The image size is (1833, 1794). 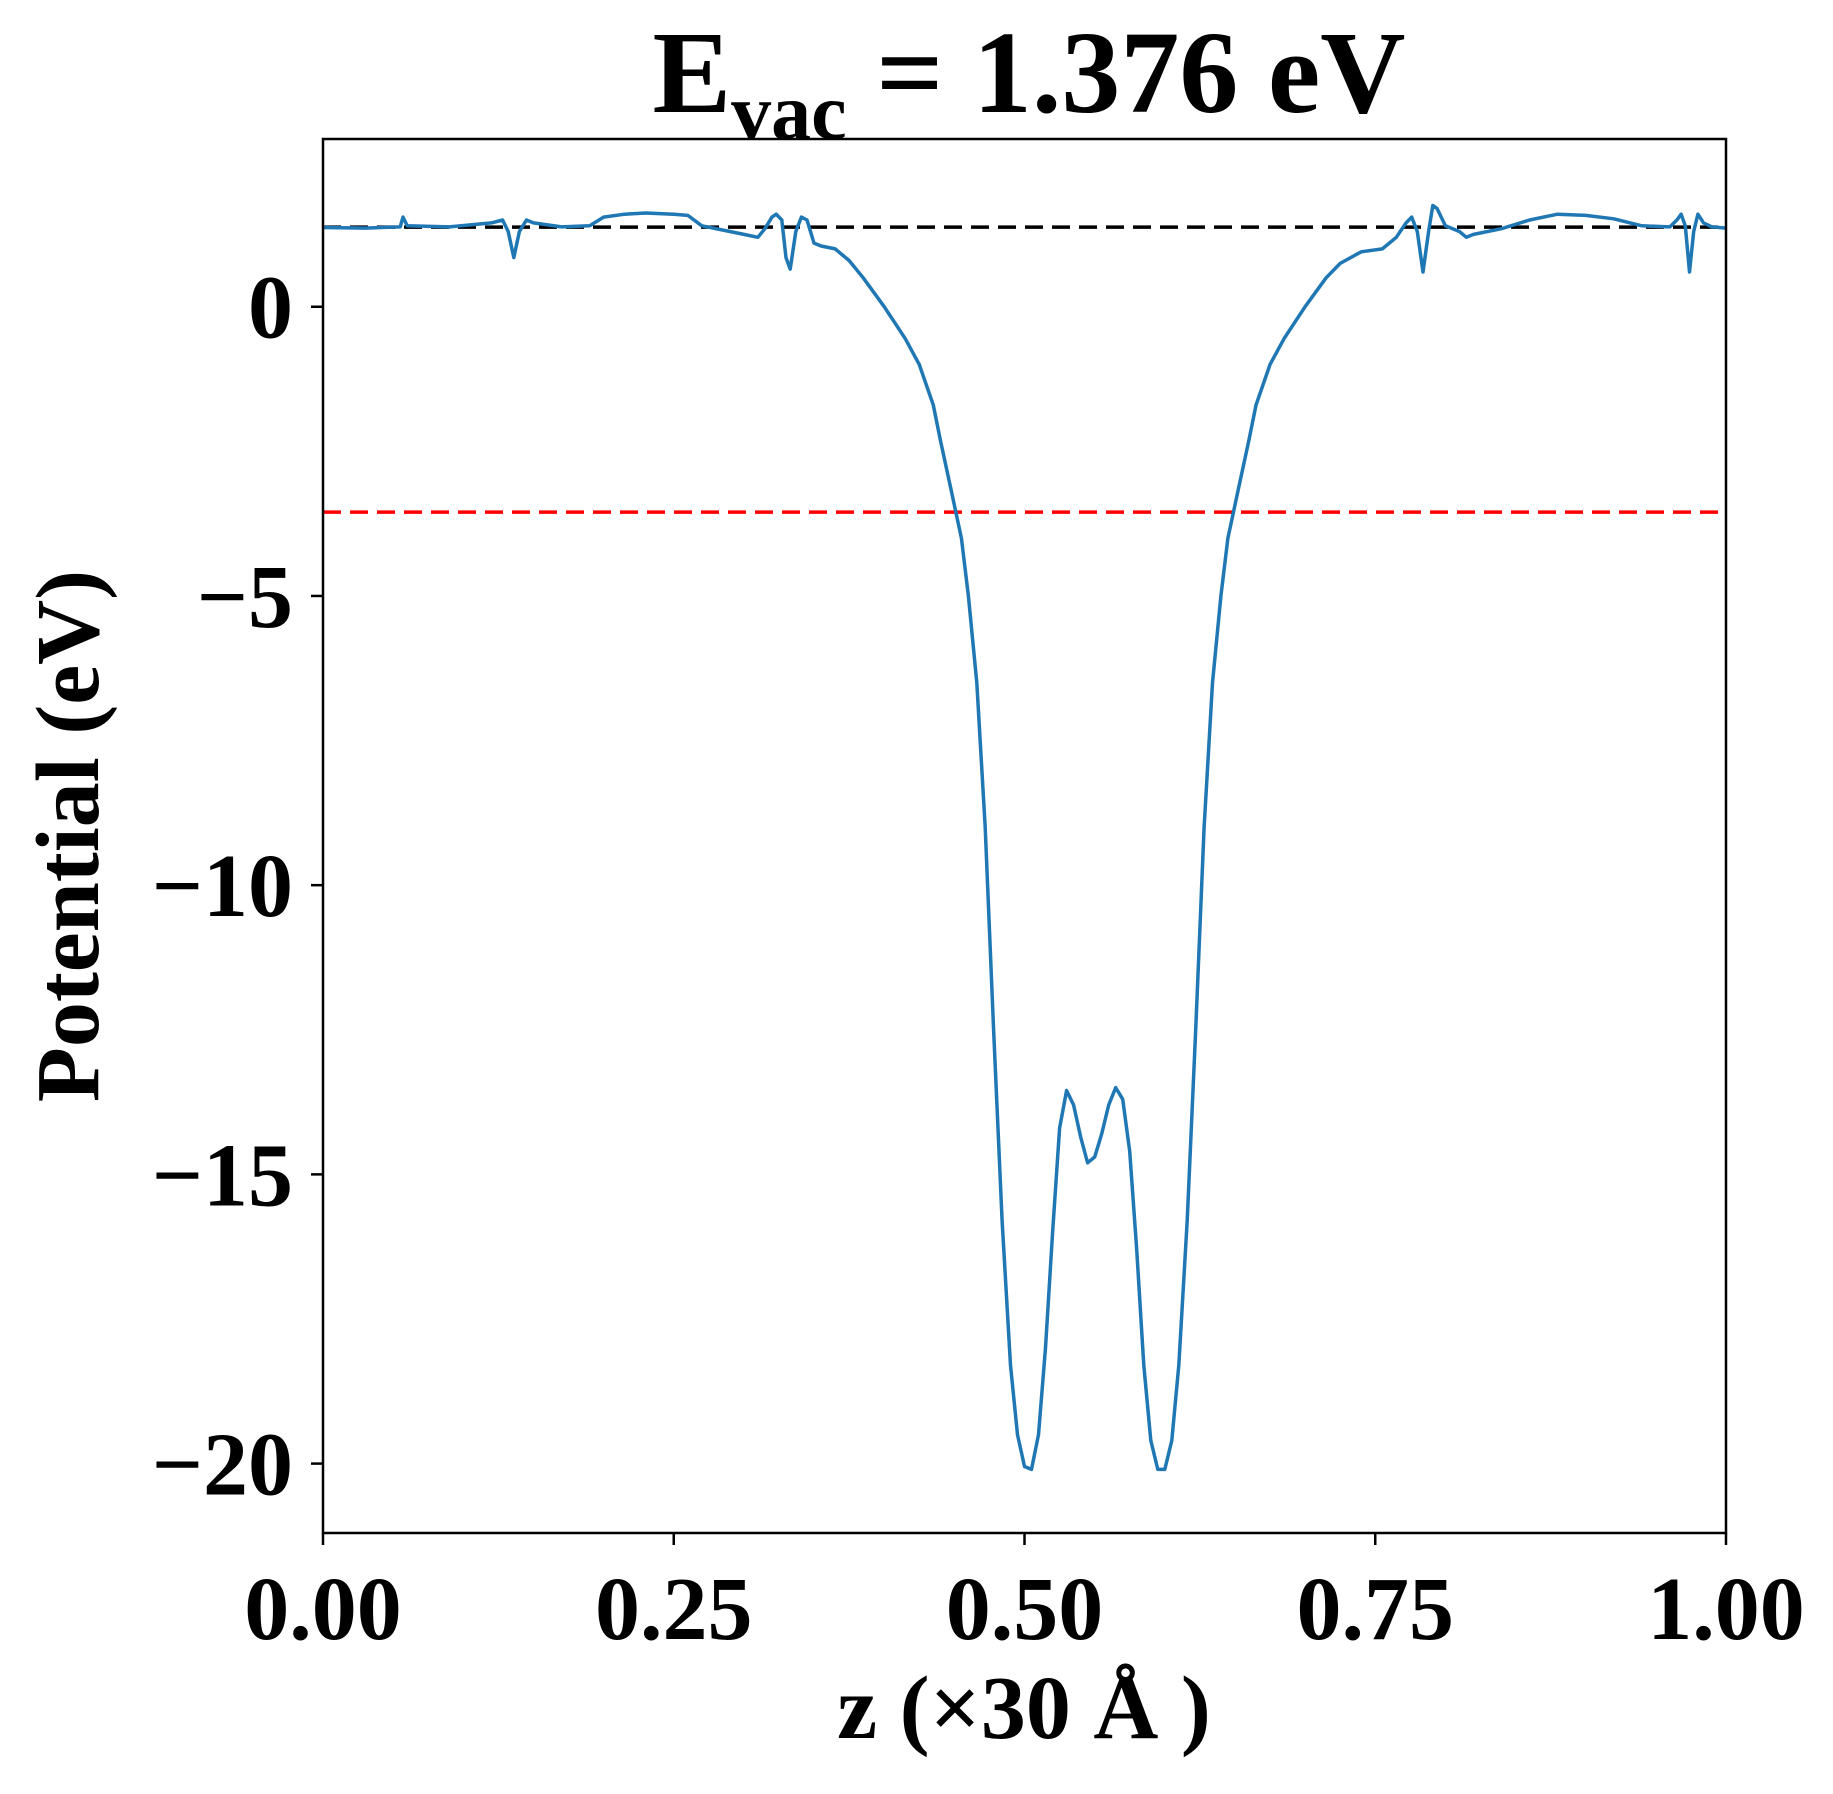 What do you see at coordinates (323, 1609) in the screenshot?
I see `x-tick-label: 0.00` at bounding box center [323, 1609].